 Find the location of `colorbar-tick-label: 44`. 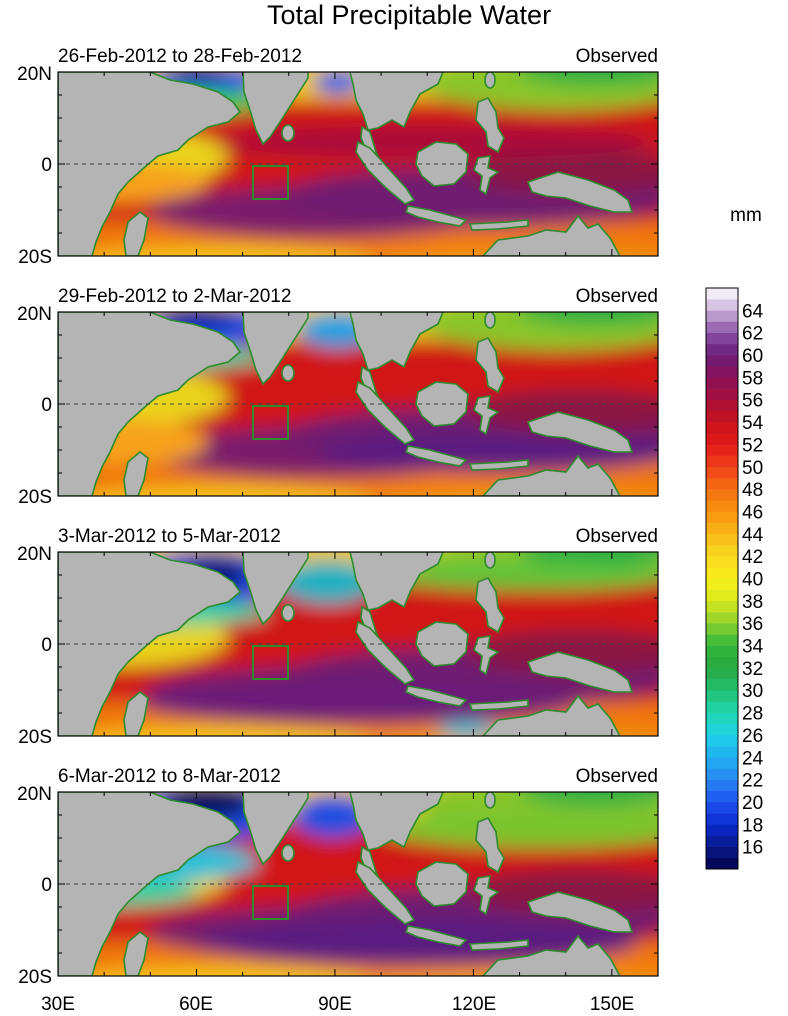

colorbar-tick-label: 44 is located at coordinates (753, 535).